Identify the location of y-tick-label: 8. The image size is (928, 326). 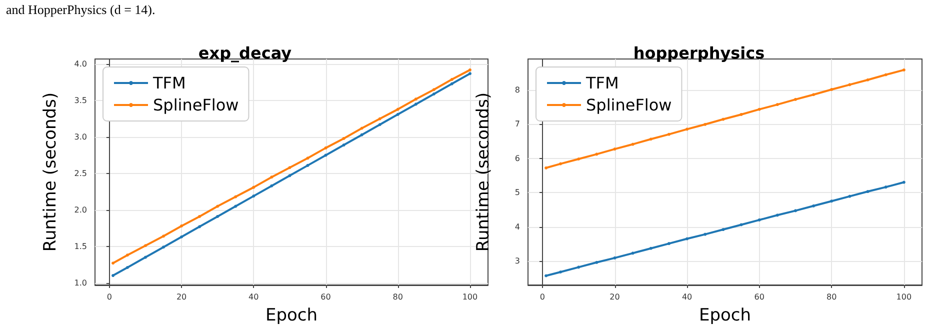
(517, 89).